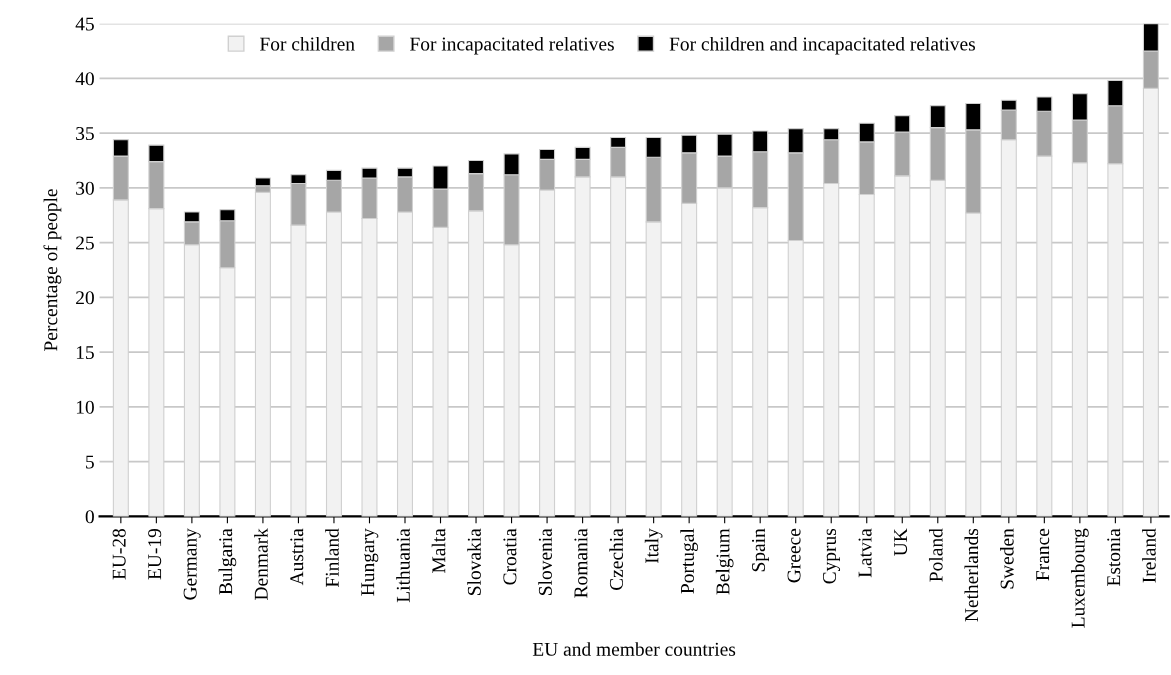  What do you see at coordinates (438, 550) in the screenshot?
I see `x-tick-label: Malta` at bounding box center [438, 550].